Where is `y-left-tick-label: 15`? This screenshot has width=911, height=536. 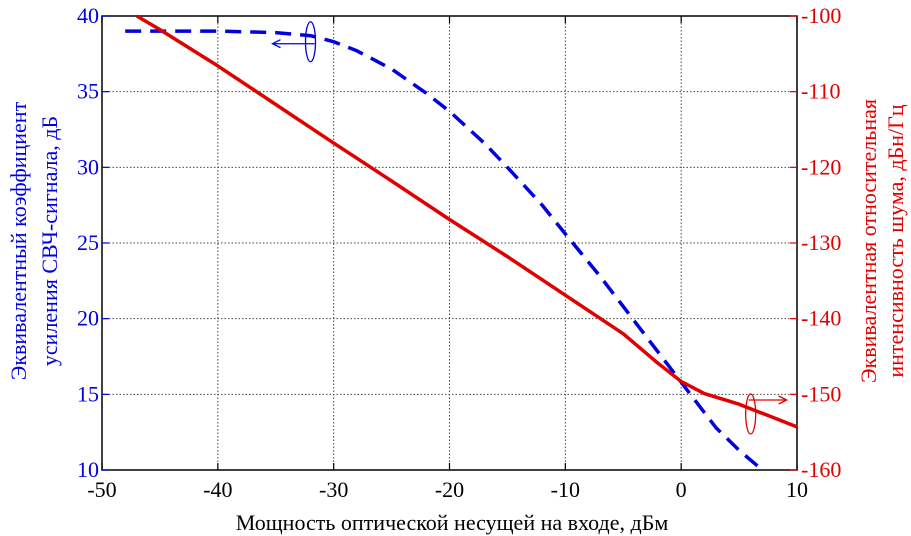
y-left-tick-label: 15 is located at coordinates (88, 393).